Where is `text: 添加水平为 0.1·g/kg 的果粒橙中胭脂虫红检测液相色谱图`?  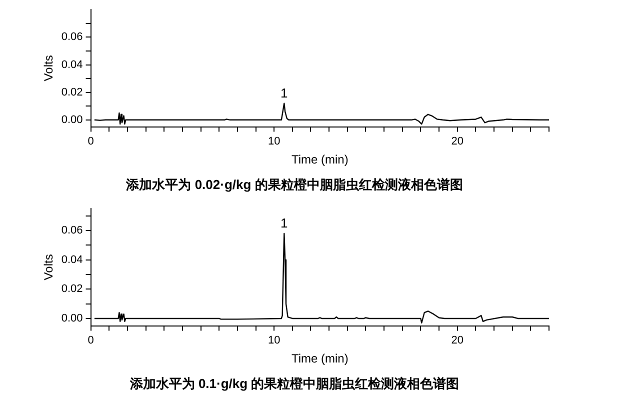 text: 添加水平为 0.1·g/kg 的果粒橙中胭脂虫红检测液相色谱图 is located at coordinates (294, 383).